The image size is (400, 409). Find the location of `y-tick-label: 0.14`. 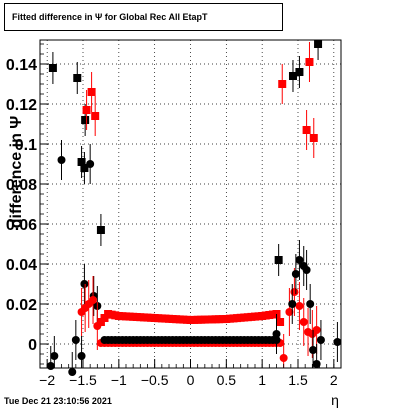

y-tick-label: 0.14 is located at coordinates (21, 65).